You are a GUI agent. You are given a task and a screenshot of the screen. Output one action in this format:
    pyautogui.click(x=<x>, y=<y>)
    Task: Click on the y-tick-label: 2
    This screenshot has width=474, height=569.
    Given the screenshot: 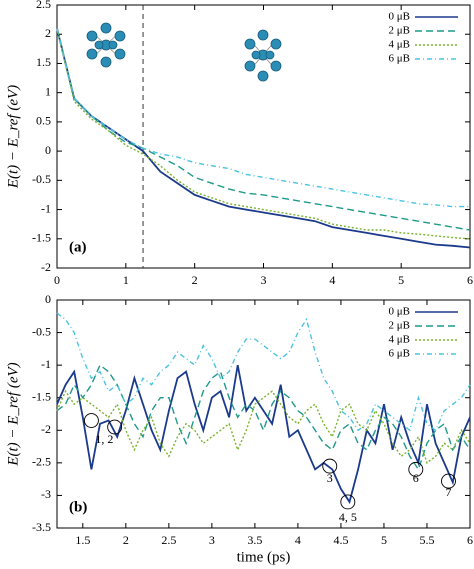 What is the action you would take?
    pyautogui.click(x=48, y=33)
    